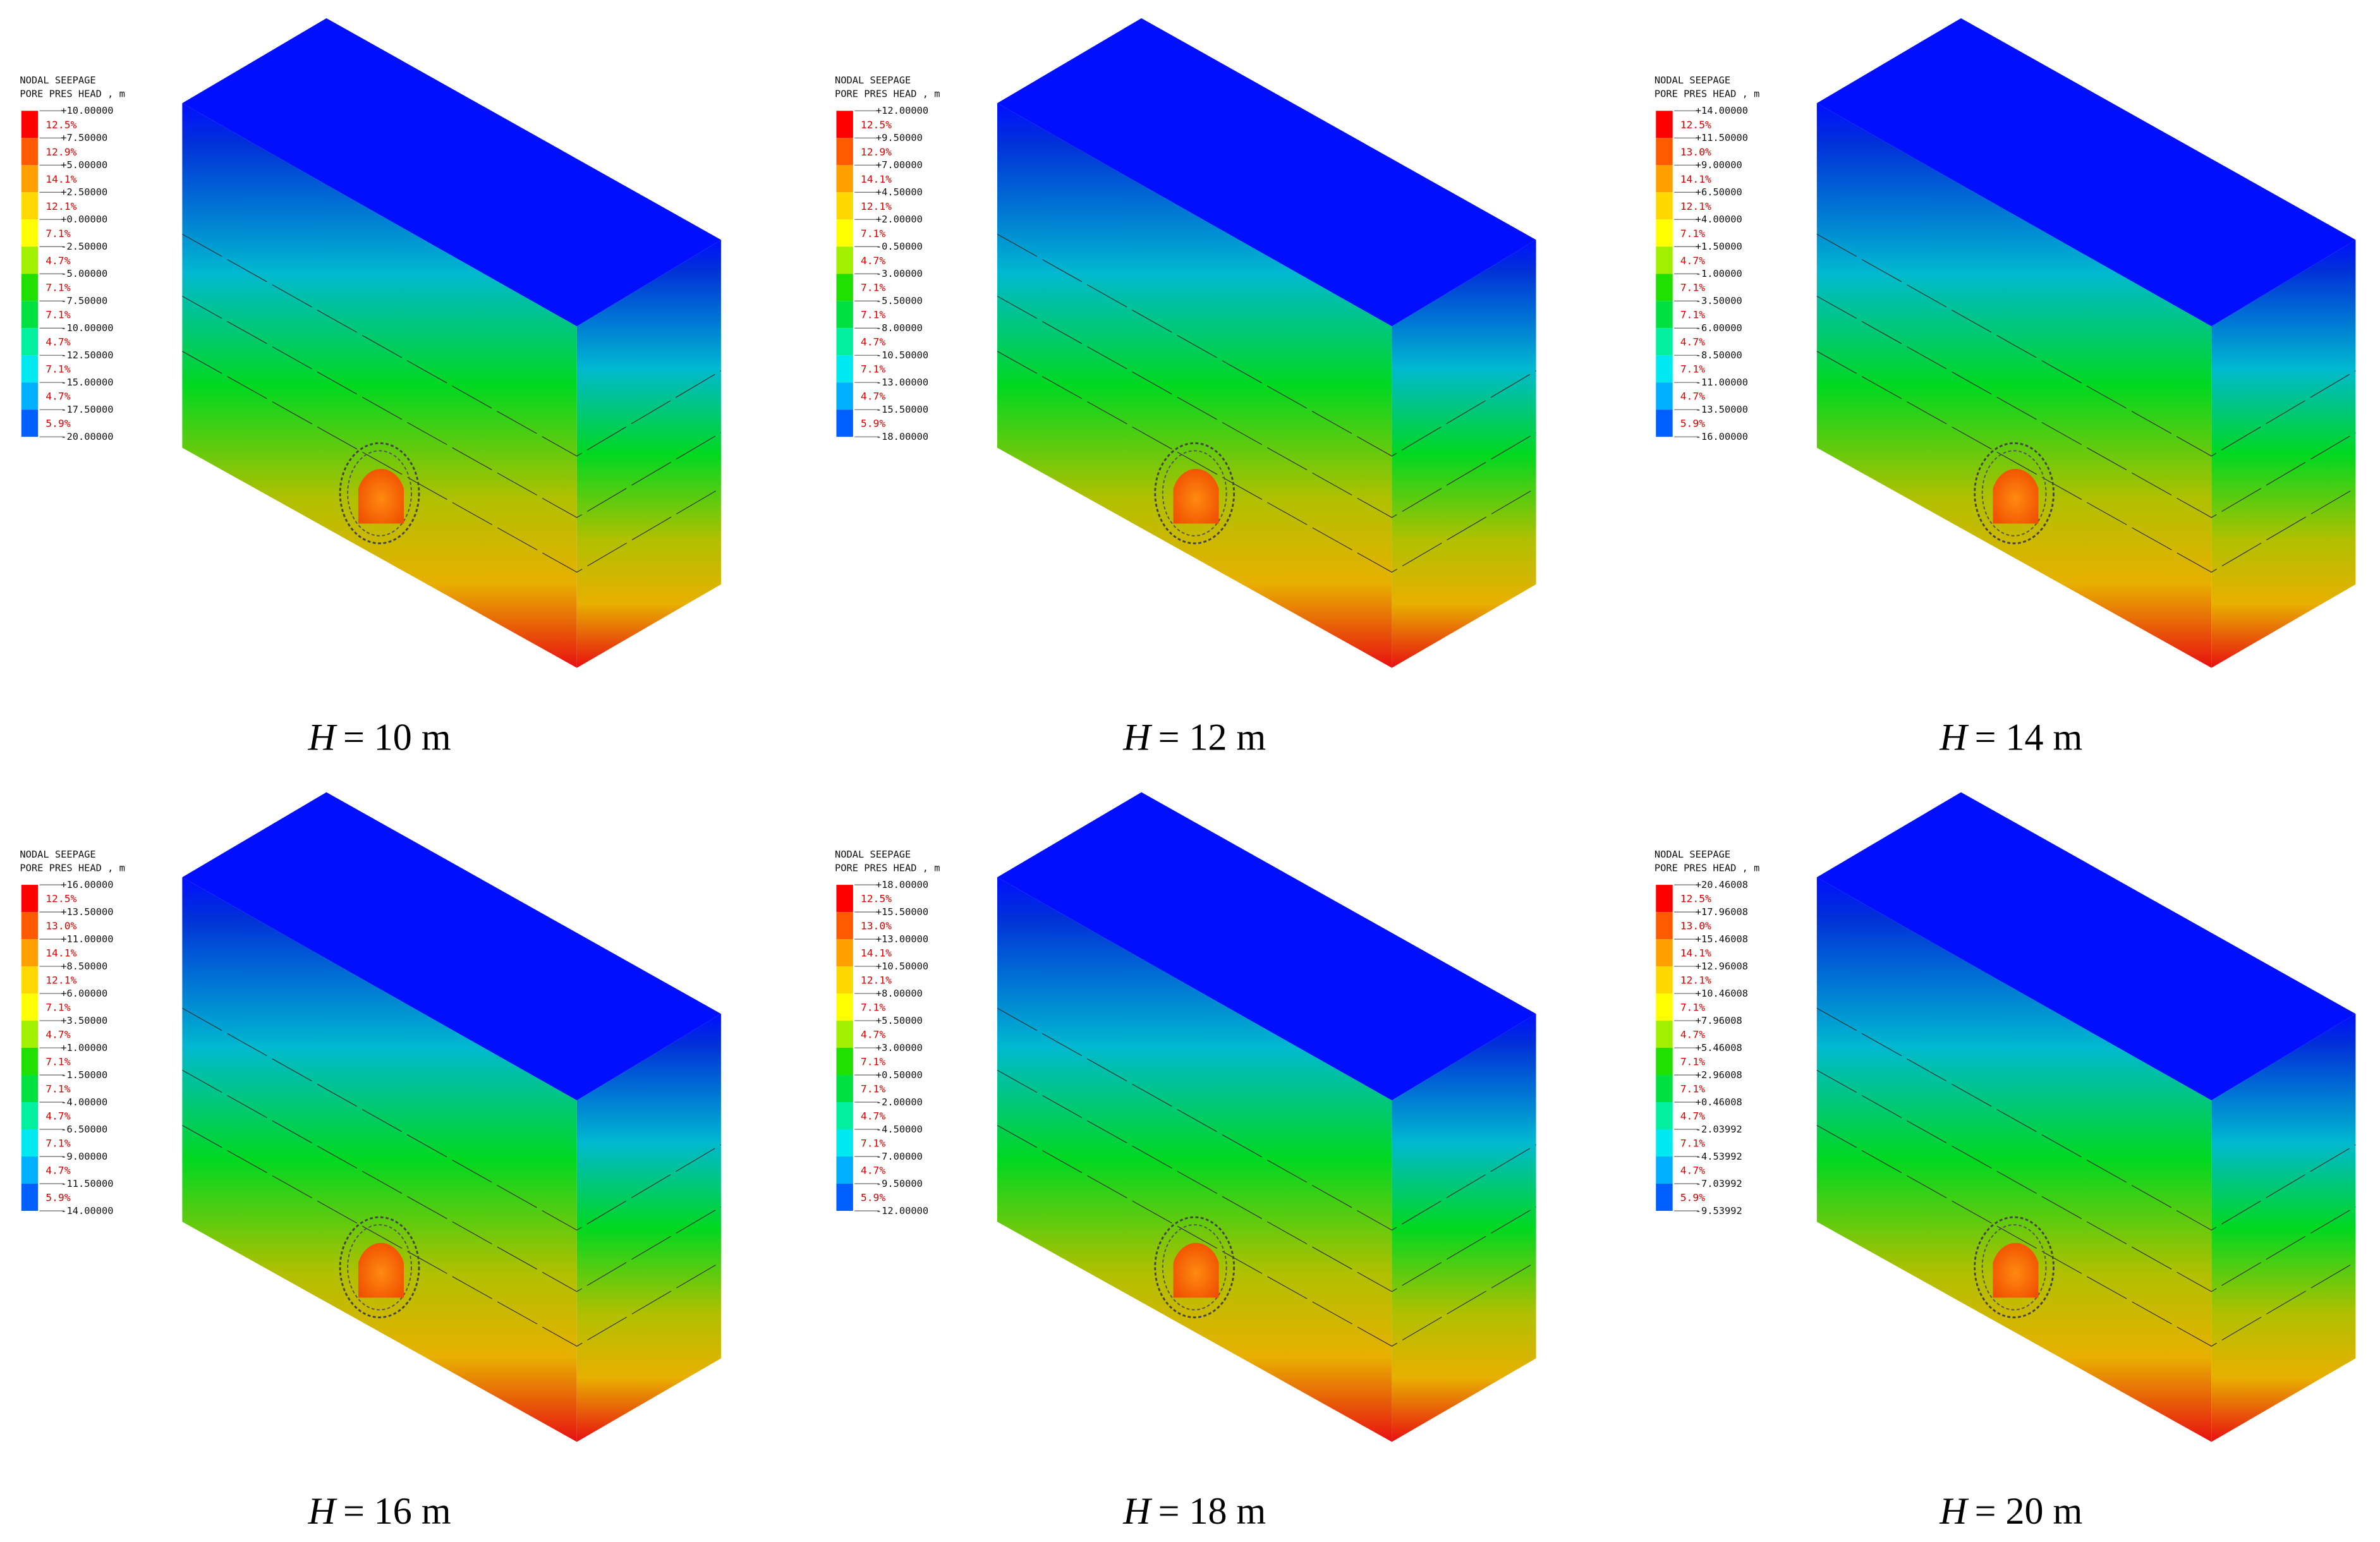 This screenshot has width=2380, height=1542. Describe the element at coordinates (1722, 137) in the screenshot. I see `legend-level: +11.50000` at that location.